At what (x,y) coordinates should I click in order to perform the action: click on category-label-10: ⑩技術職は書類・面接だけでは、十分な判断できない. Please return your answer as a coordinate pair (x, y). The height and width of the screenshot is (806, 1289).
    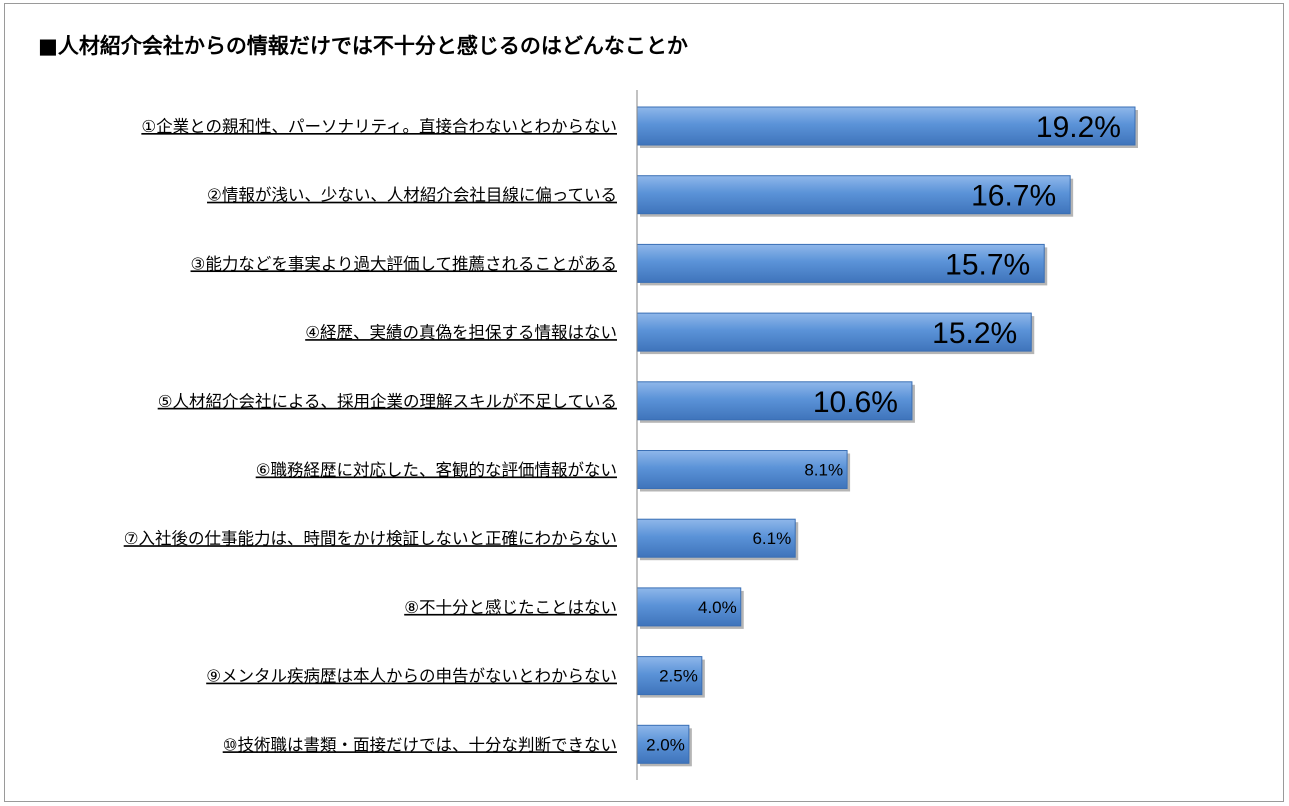
    Looking at the image, I should click on (420, 744).